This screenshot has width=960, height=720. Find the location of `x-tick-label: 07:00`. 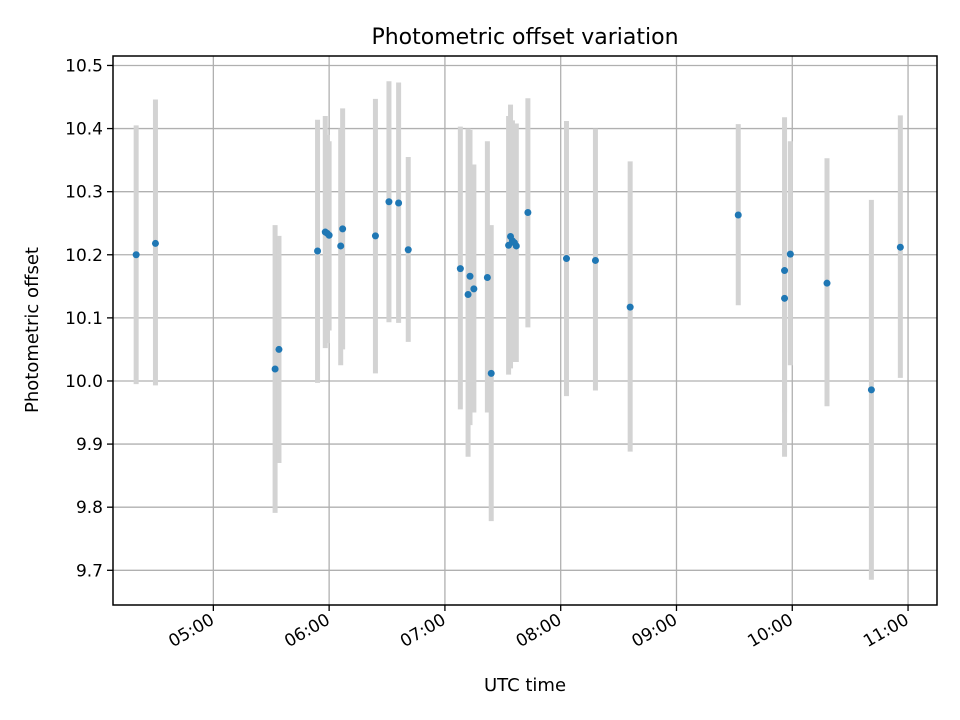

x-tick-label: 07:00 is located at coordinates (423, 631).